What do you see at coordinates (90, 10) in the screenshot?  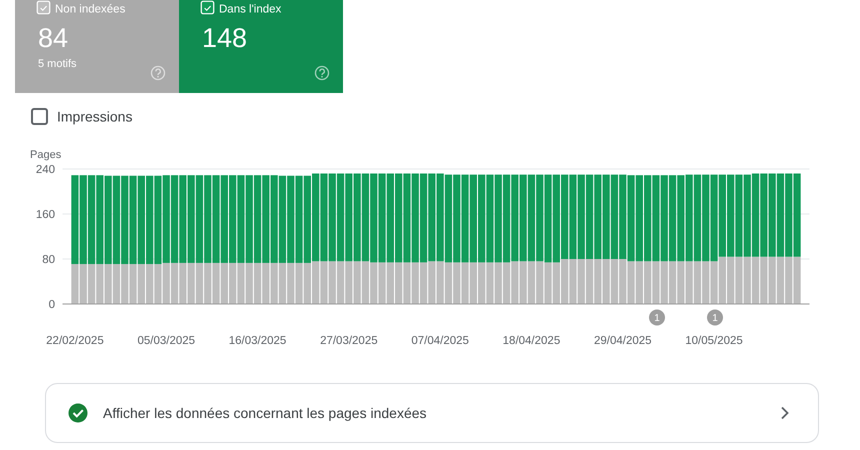 I see `legend-label: Non indexées` at bounding box center [90, 10].